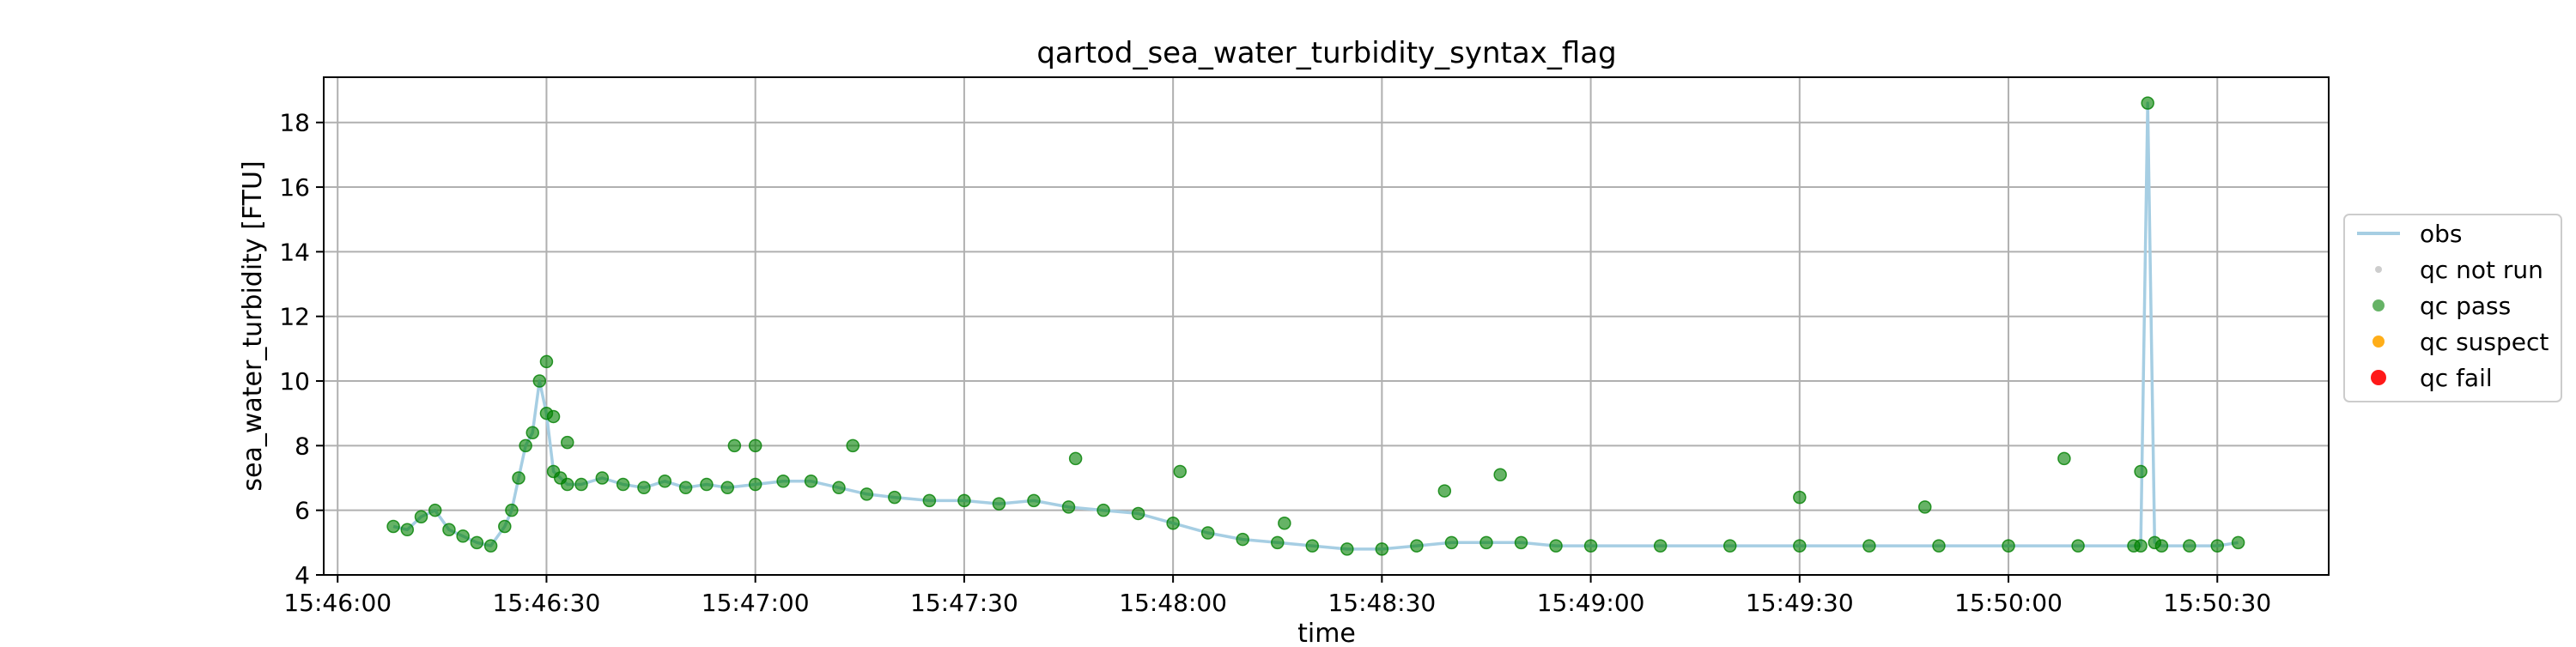 The height and width of the screenshot is (647, 2576). What do you see at coordinates (1173, 603) in the screenshot?
I see `x-tick-label: 15:48:00` at bounding box center [1173, 603].